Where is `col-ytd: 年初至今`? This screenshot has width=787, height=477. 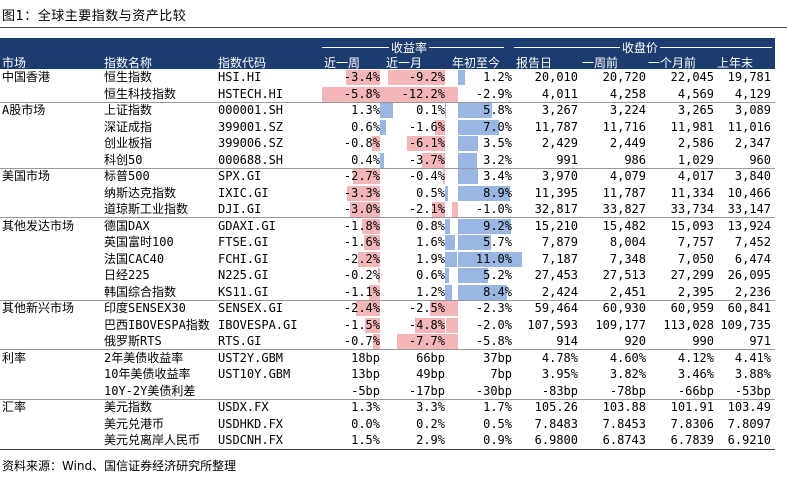 col-ytd: 年初至今 is located at coordinates (476, 63).